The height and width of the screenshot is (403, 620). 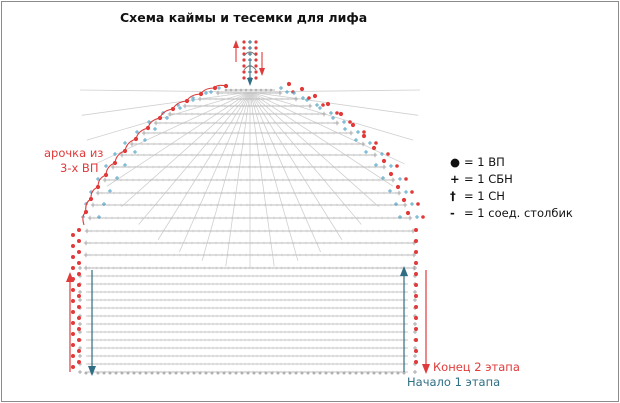 I want to click on legend-text: = 1 СН, so click(x=484, y=196).